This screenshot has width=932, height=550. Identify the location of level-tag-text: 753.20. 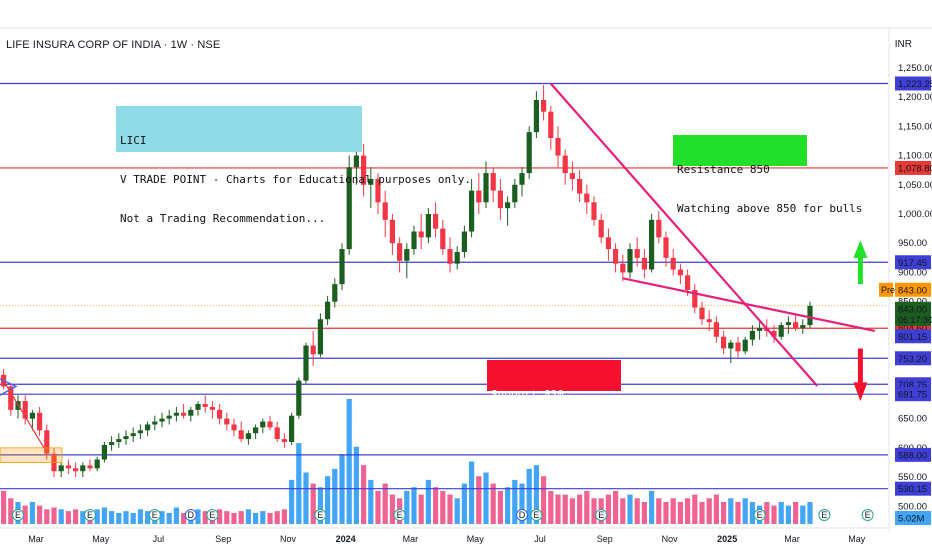
(912, 359).